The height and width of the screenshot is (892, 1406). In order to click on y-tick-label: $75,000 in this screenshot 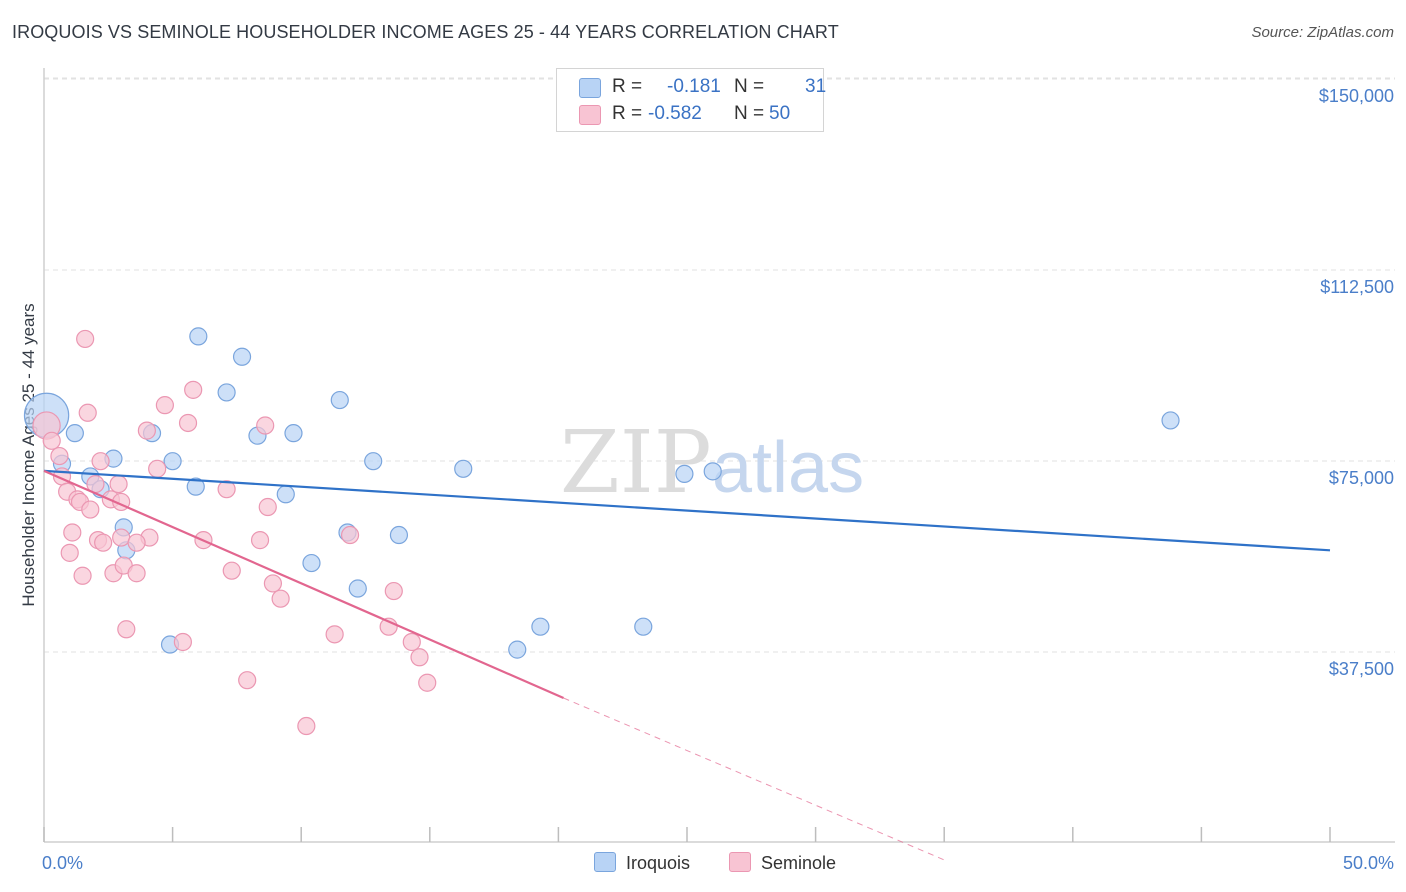, I will do `click(1361, 478)`.